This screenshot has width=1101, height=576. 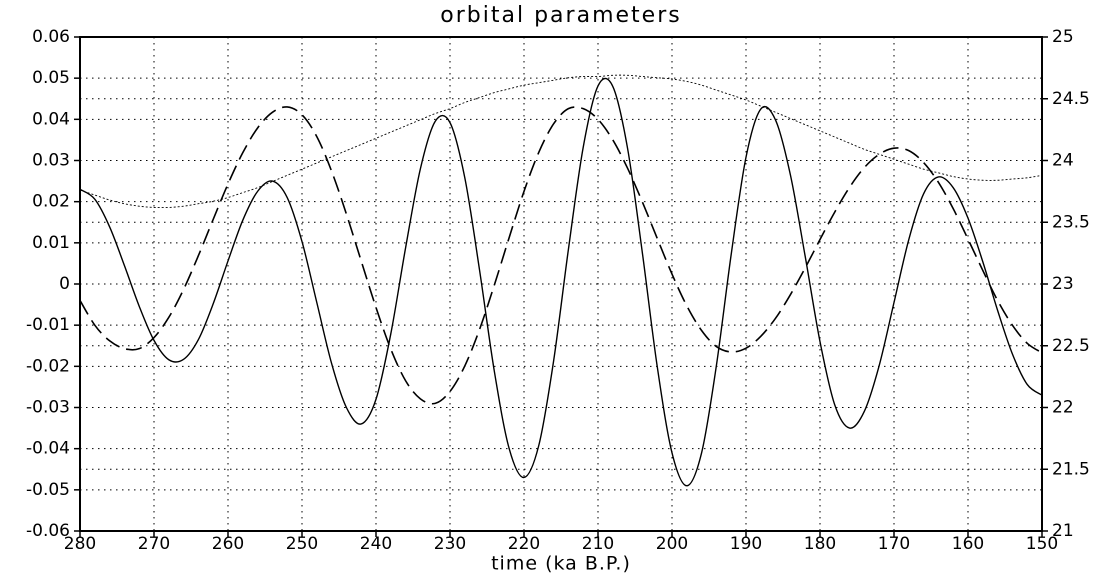 What do you see at coordinates (51, 37) in the screenshot?
I see `y-tick-label: 0.06` at bounding box center [51, 37].